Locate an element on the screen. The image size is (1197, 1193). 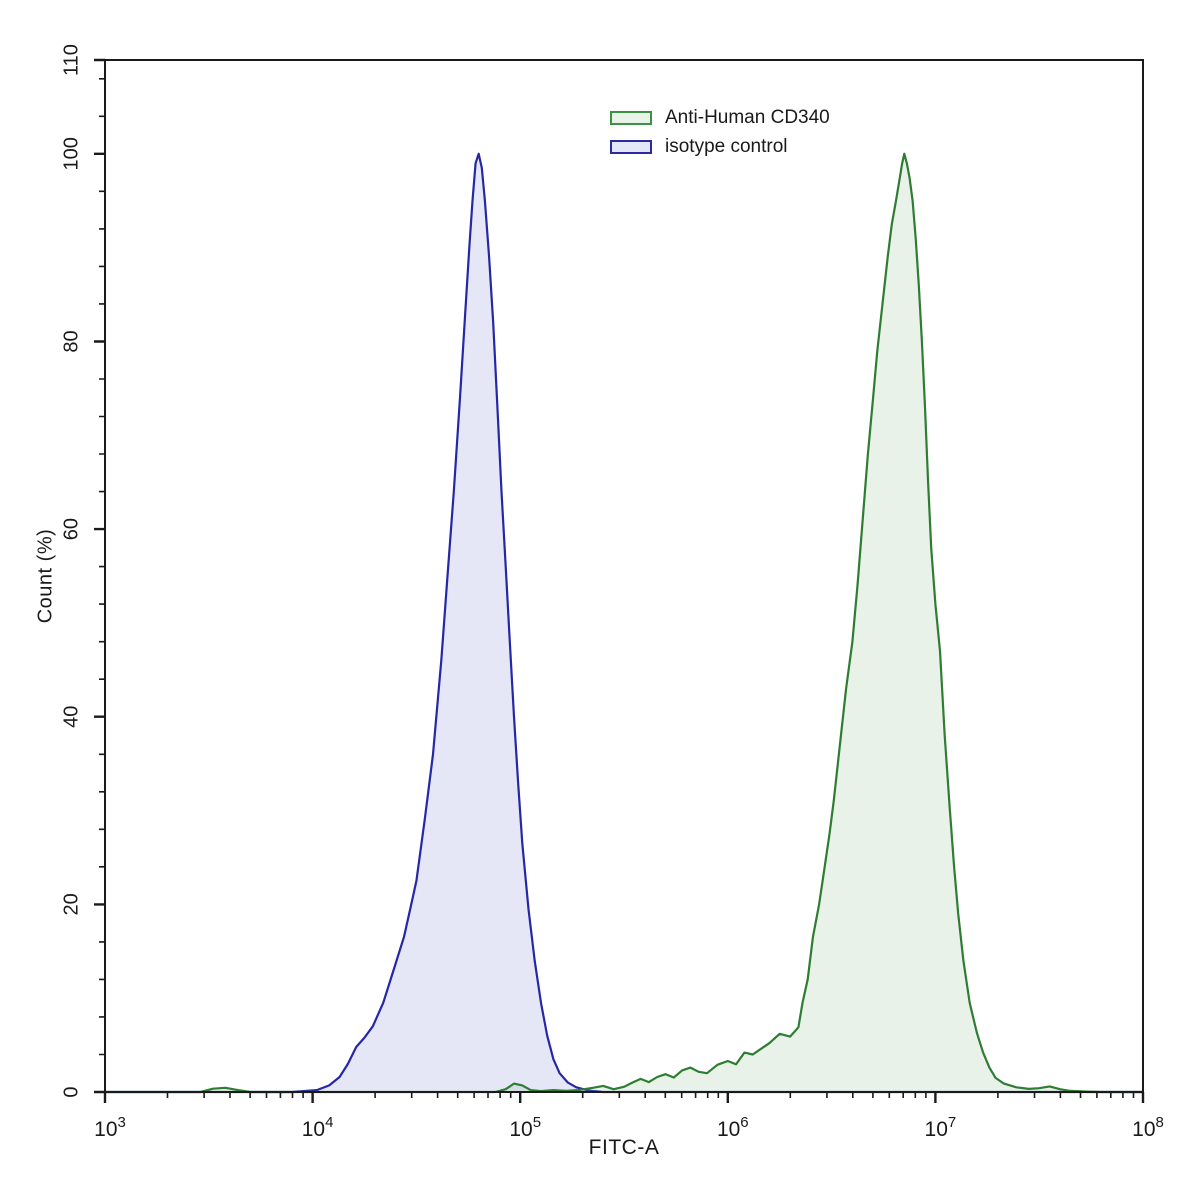
legend-item-anti-human-cd340: Anti-Human CD340 is located at coordinates (720, 117).